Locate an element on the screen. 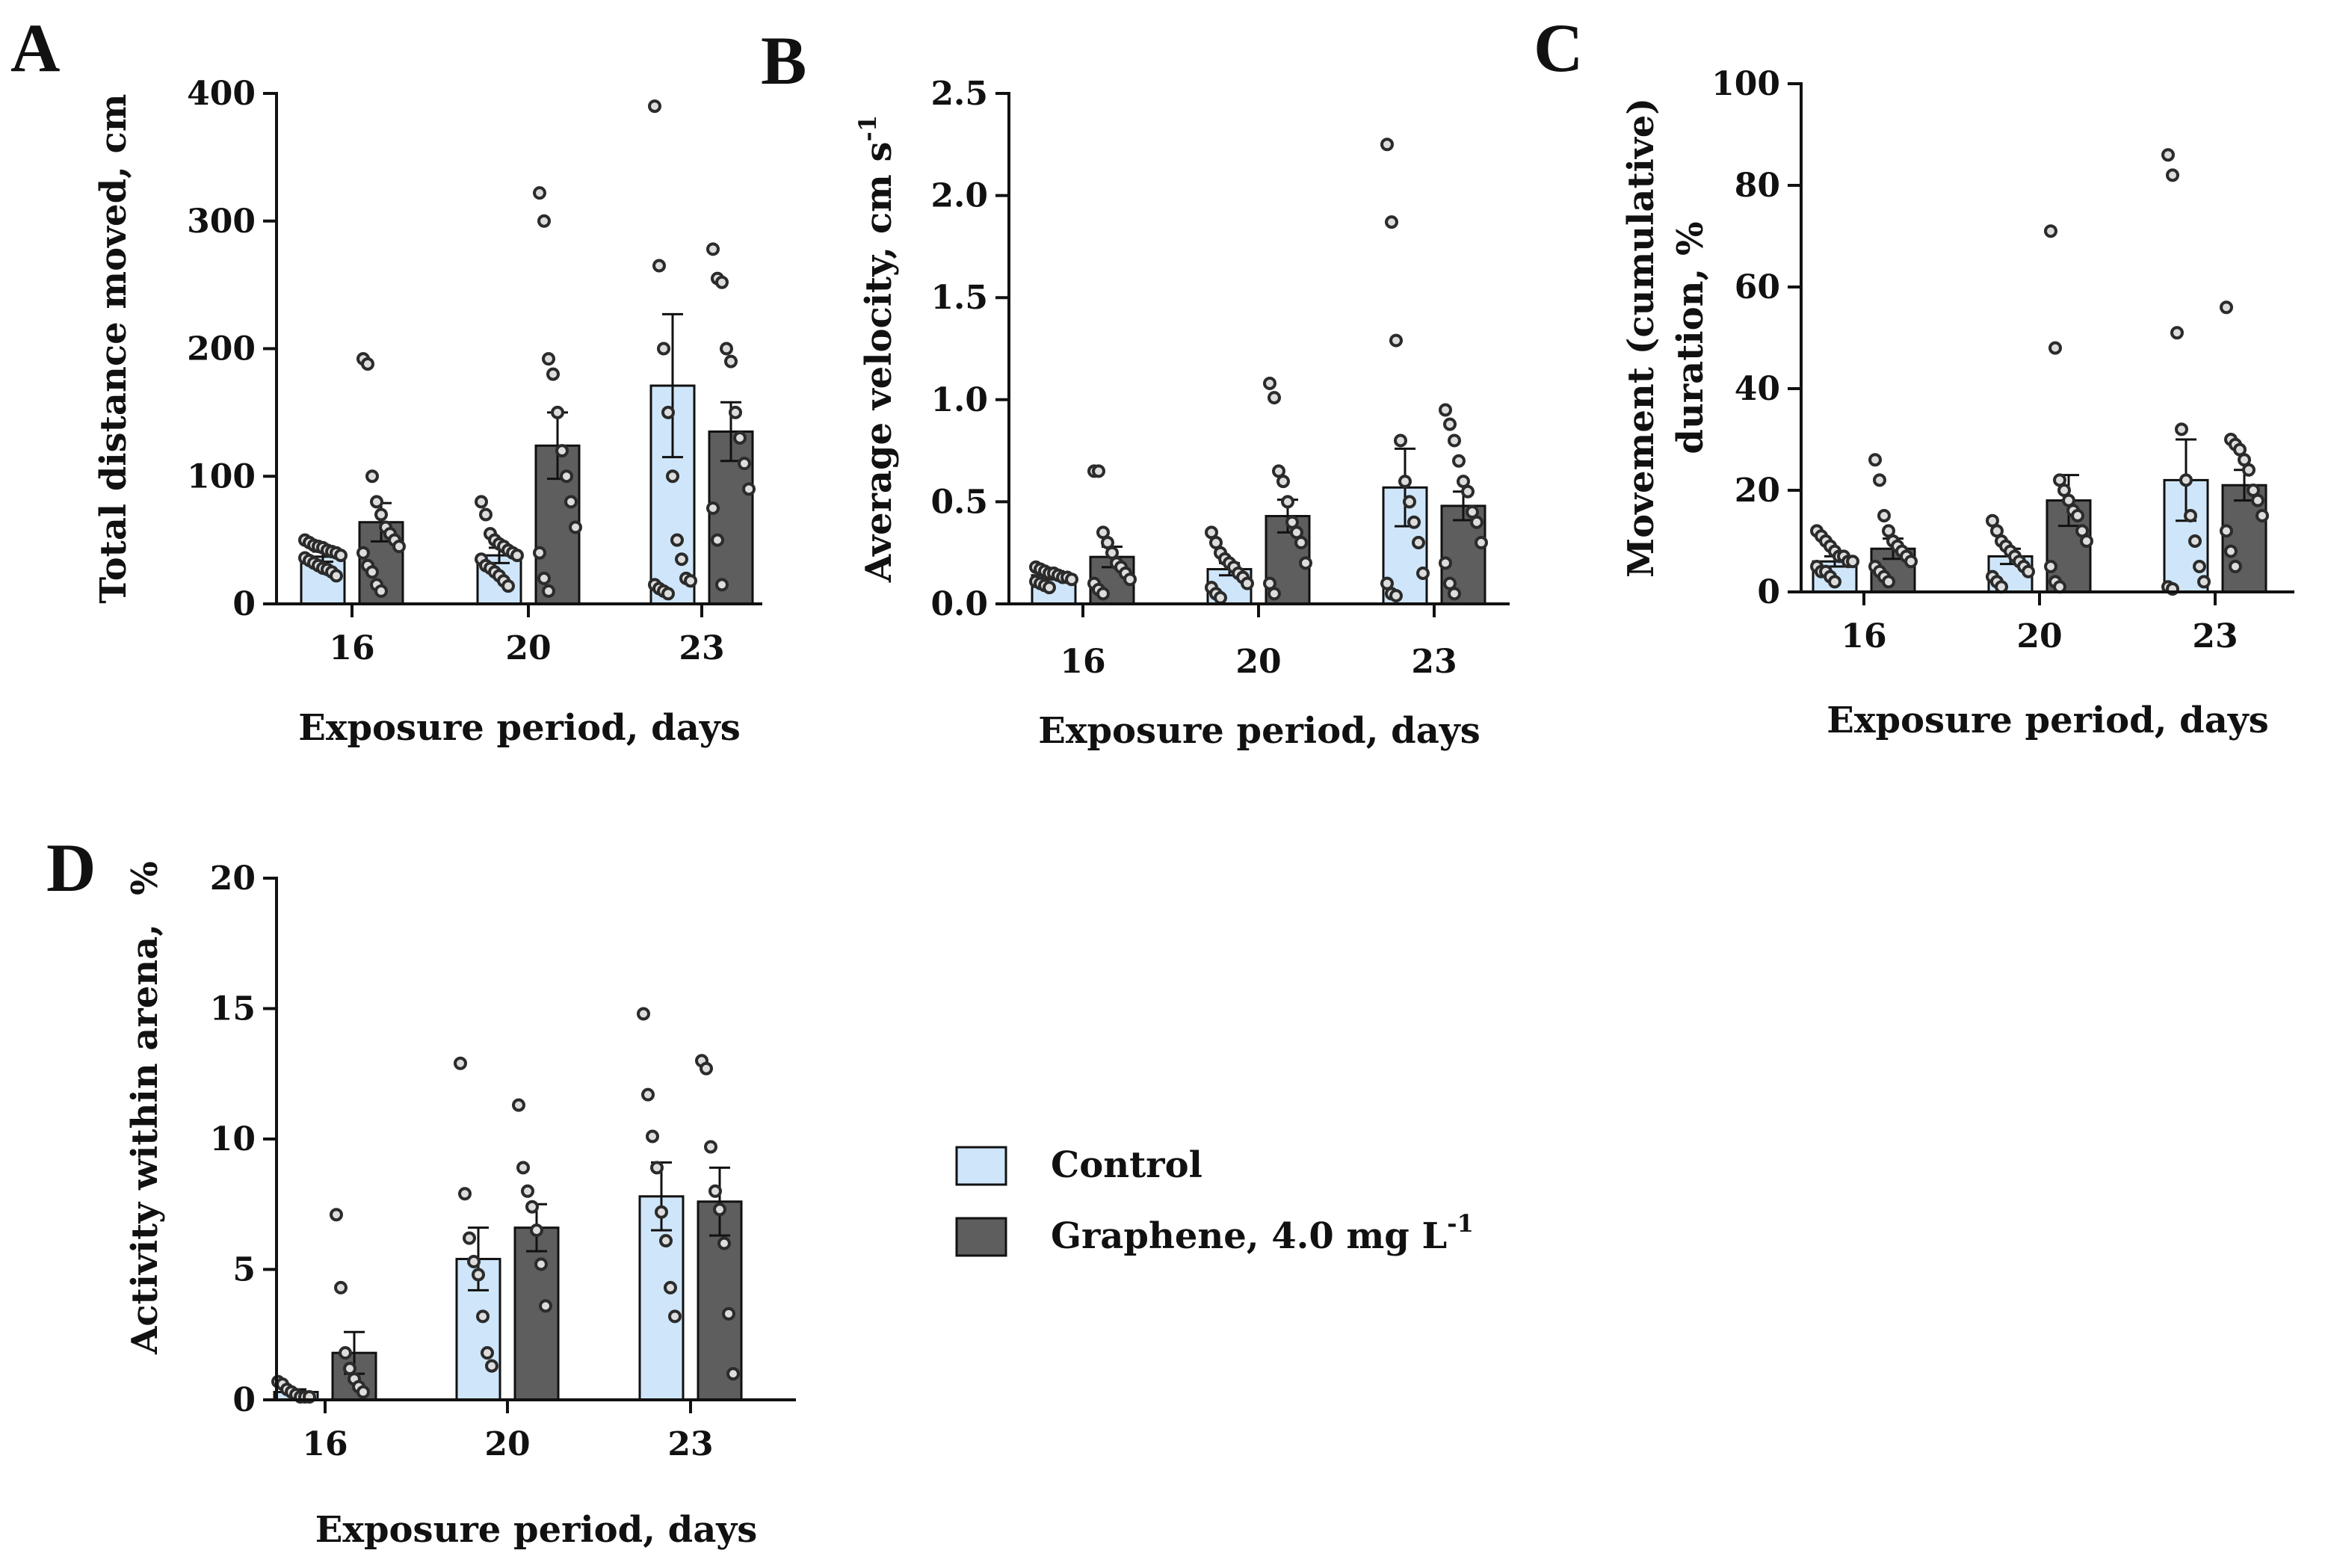 This screenshot has height=1568, width=2328. bar is located at coordinates (536, 1313).